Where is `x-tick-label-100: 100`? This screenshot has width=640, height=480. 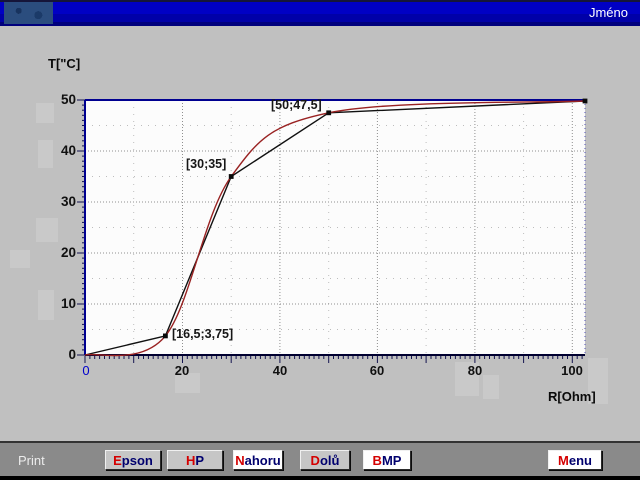
x-tick-label-100: 100 is located at coordinates (572, 370).